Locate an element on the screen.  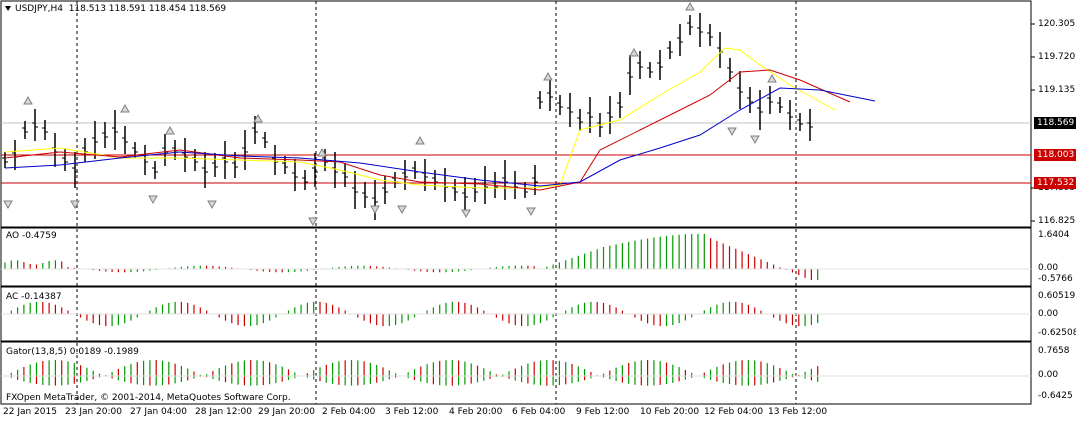
gator-axis-top: 0.7658 is located at coordinates (1054, 351).